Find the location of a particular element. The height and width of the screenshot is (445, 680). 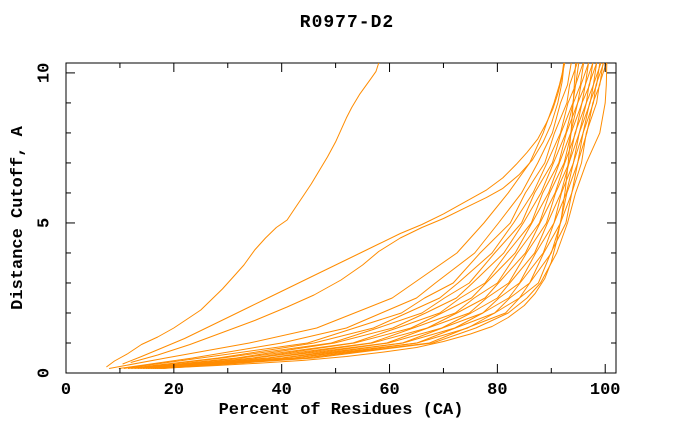

x-tick-label: 100 is located at coordinates (605, 390).